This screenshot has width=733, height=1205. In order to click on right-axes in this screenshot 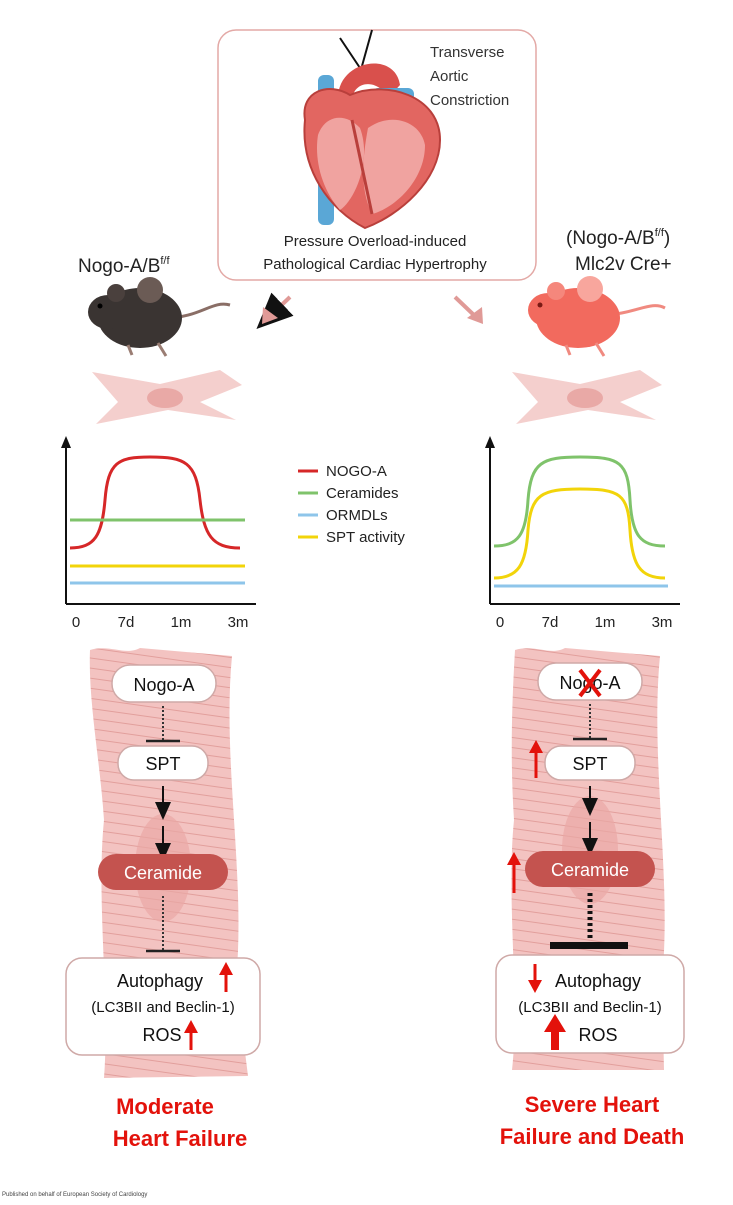, I will do `click(584, 522)`.